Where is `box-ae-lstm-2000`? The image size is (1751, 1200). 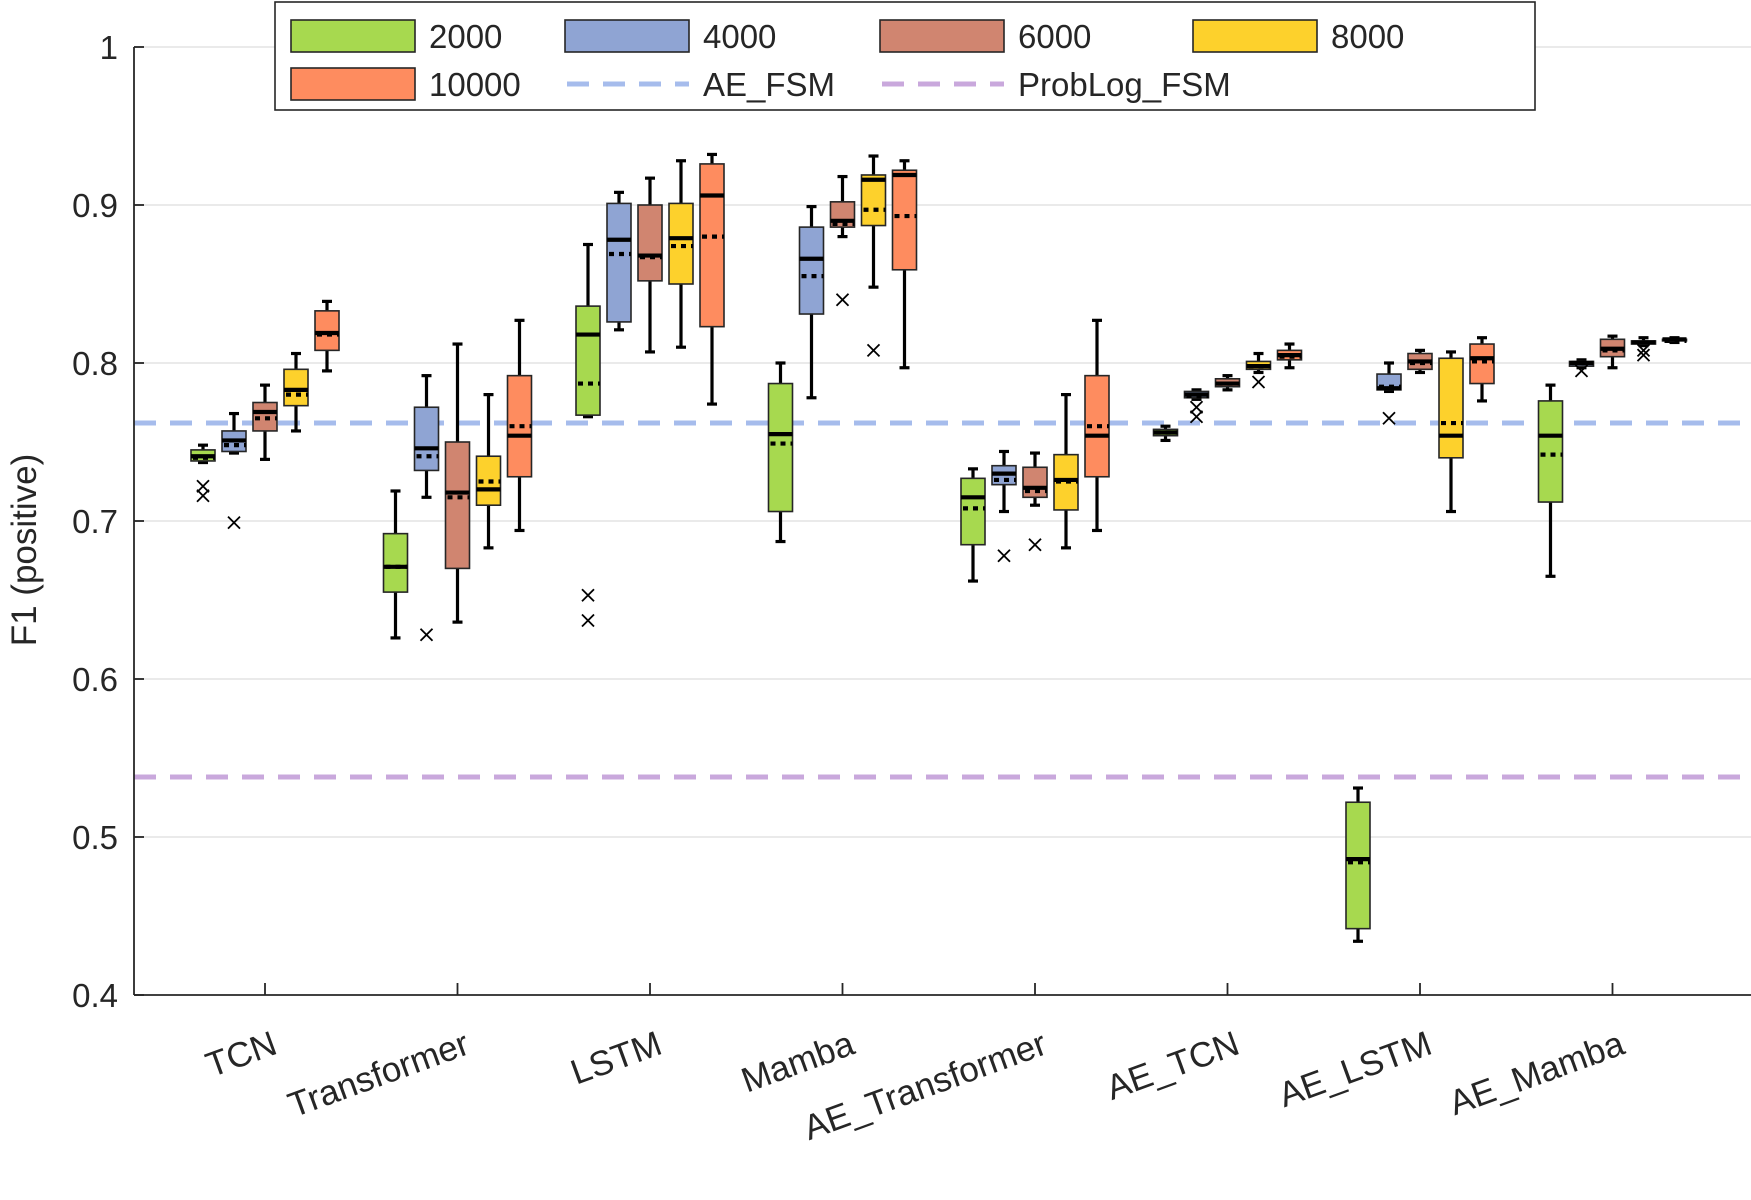
box-ae-lstm-2000 is located at coordinates (1358, 864).